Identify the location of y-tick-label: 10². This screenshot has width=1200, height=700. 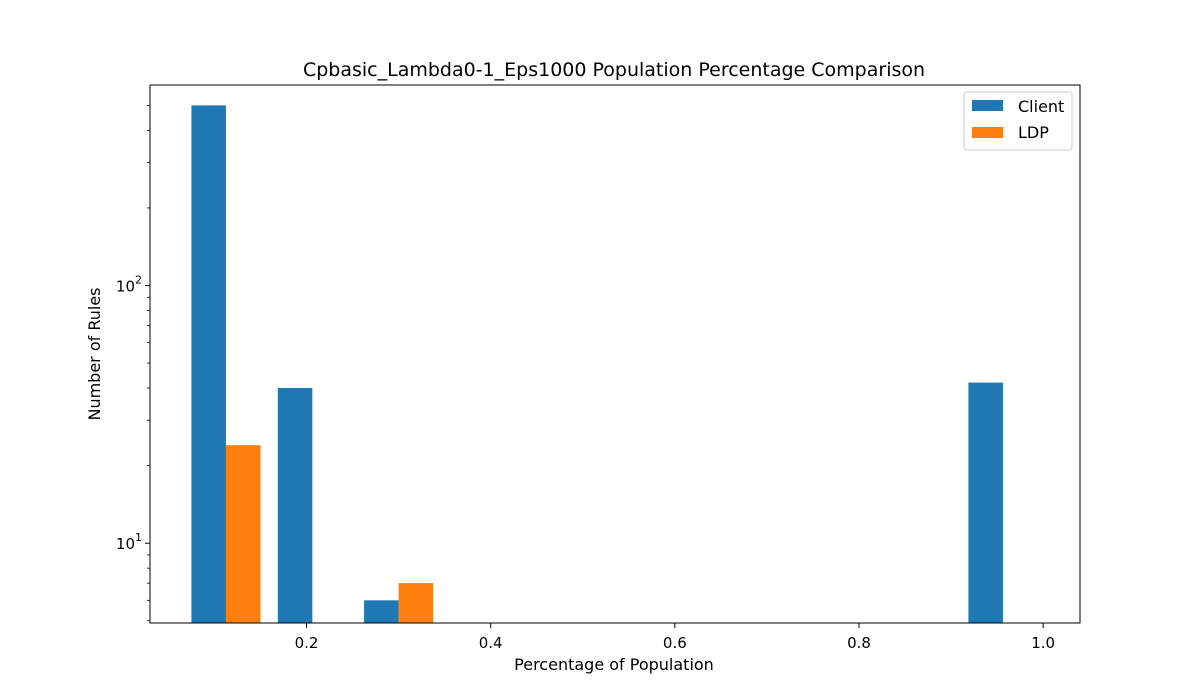
(129, 285).